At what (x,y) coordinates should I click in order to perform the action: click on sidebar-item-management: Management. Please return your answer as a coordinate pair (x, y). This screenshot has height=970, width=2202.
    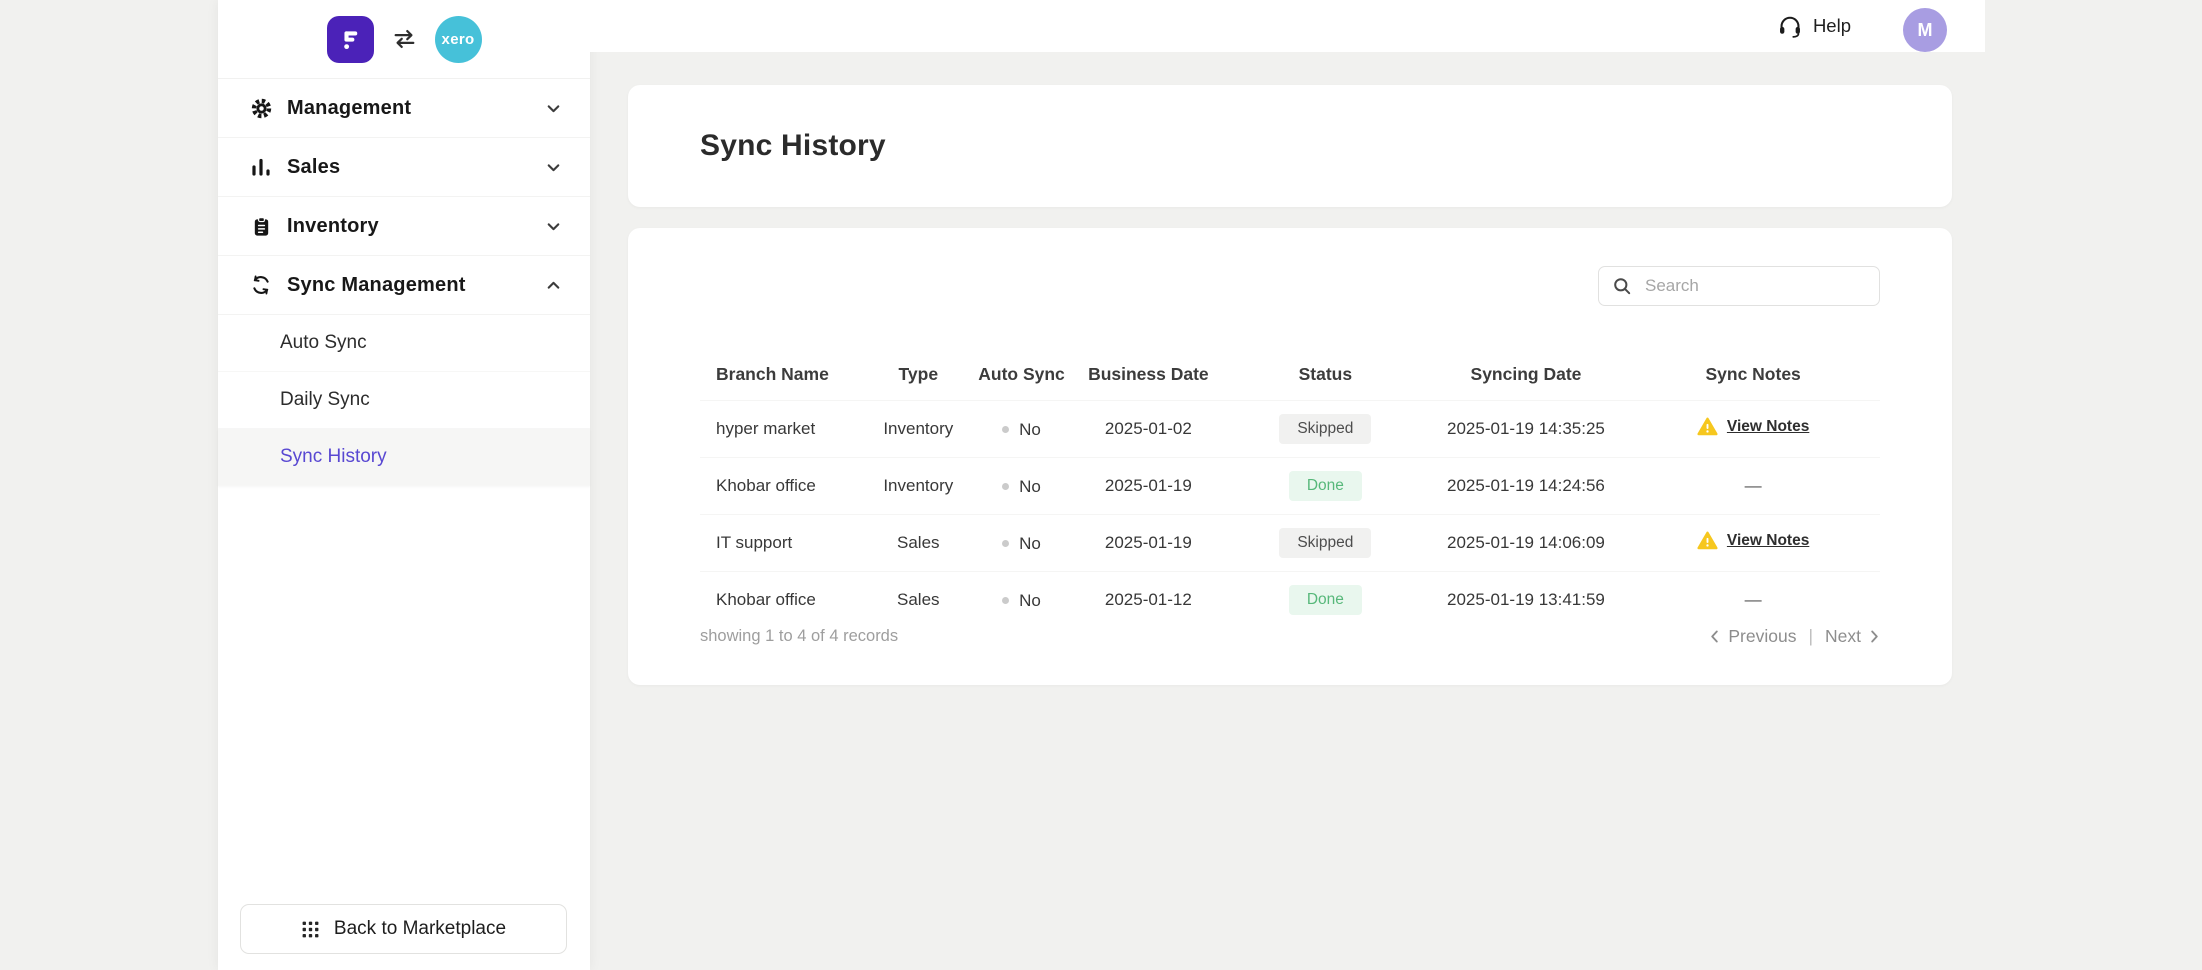
    Looking at the image, I should click on (404, 108).